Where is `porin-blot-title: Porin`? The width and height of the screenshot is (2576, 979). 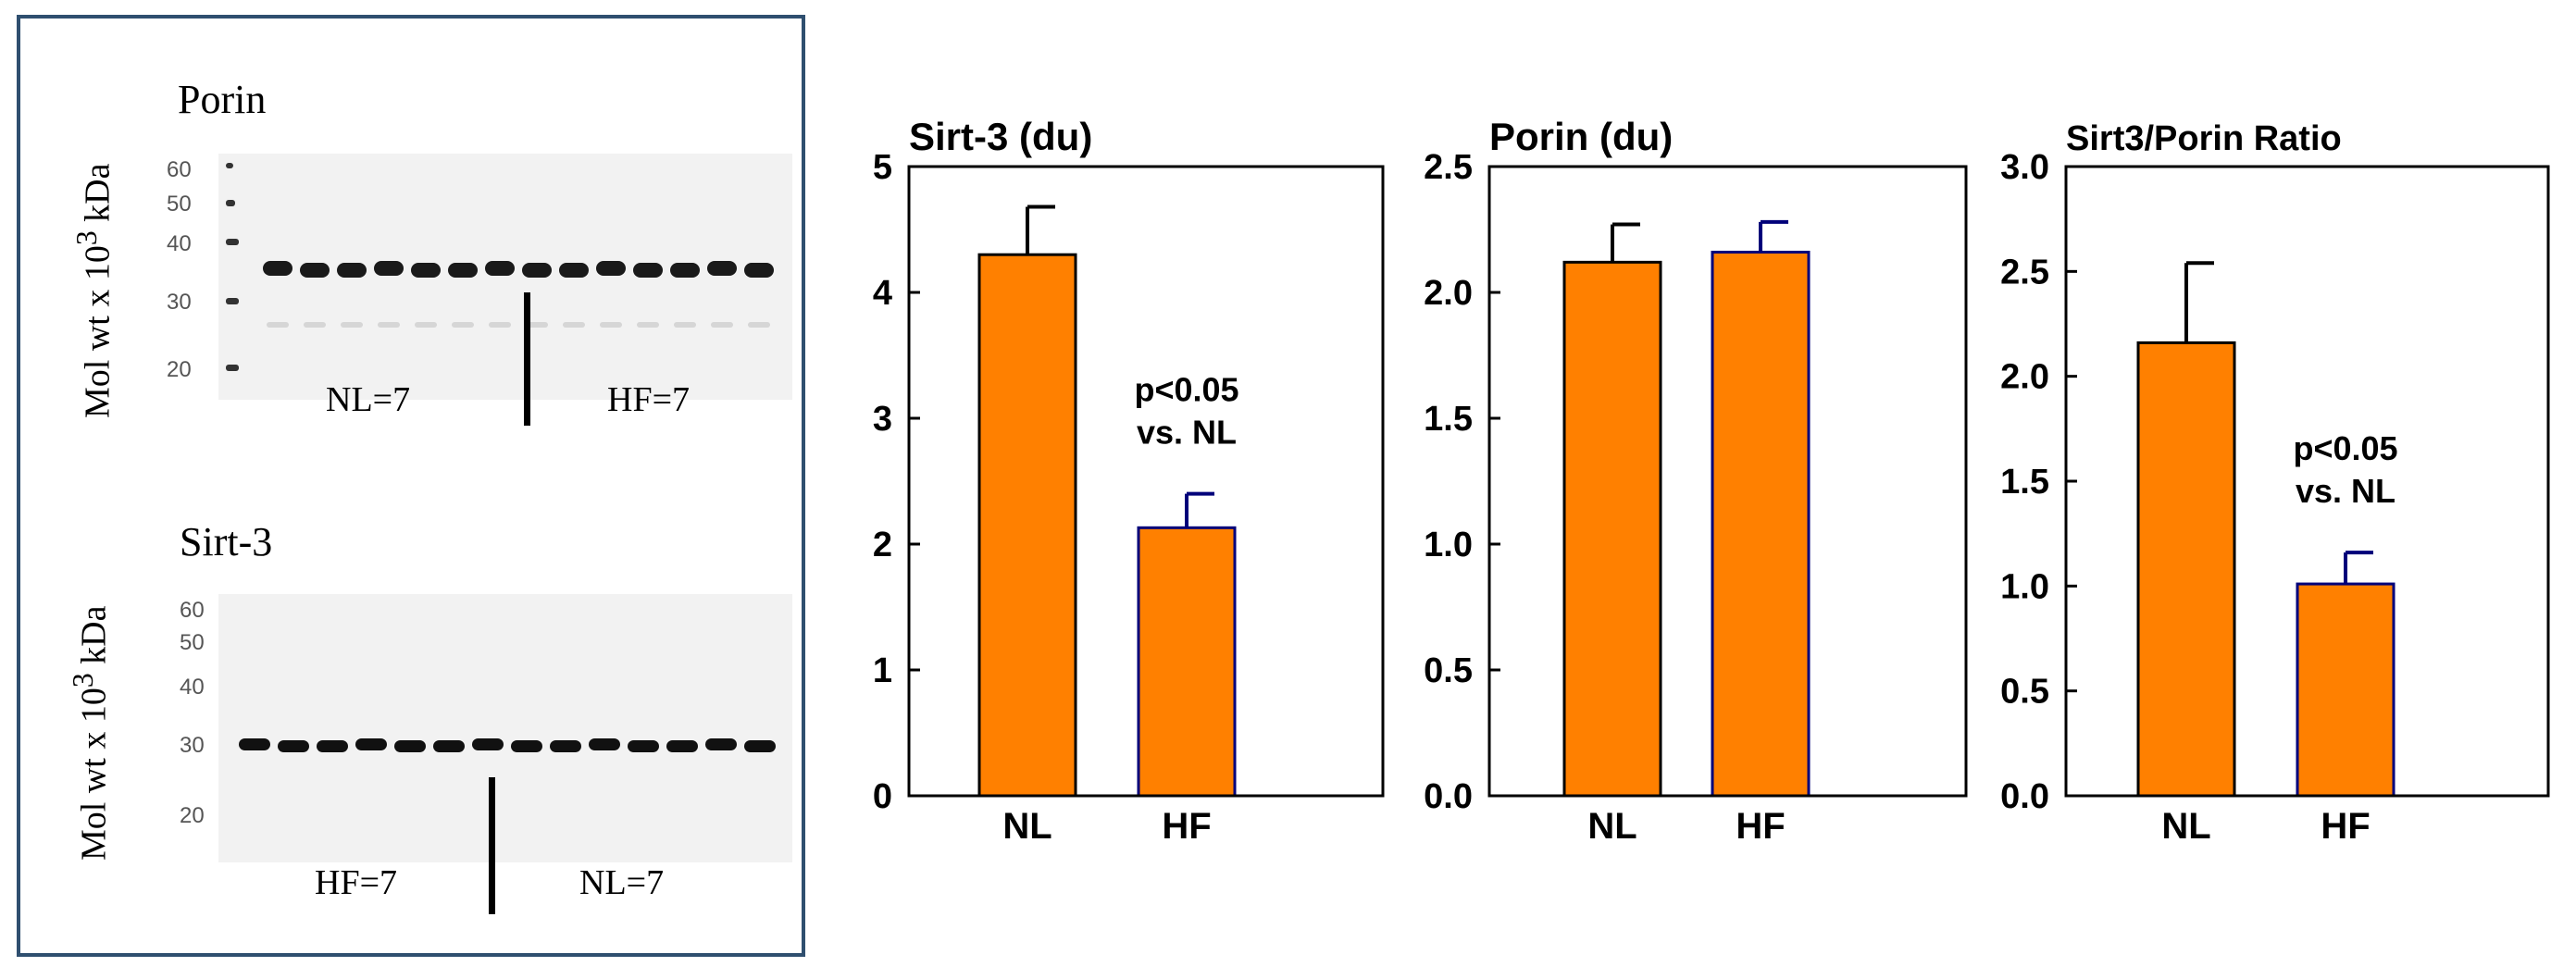
porin-blot-title: Porin is located at coordinates (222, 99).